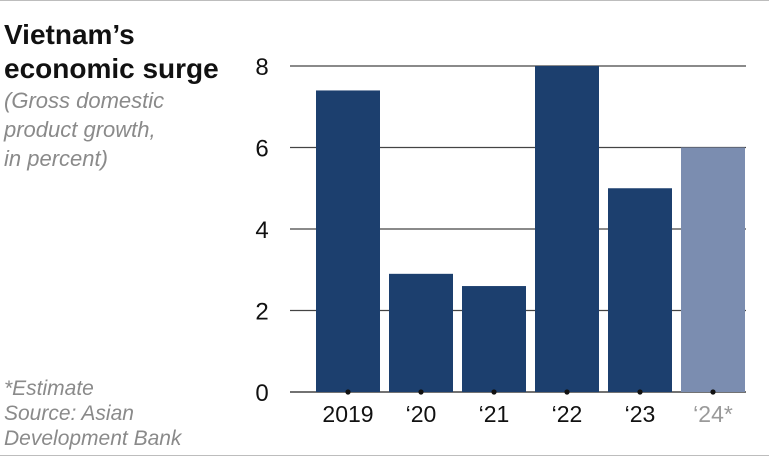  What do you see at coordinates (261, 149) in the screenshot?
I see `y-tick-label-6: 6` at bounding box center [261, 149].